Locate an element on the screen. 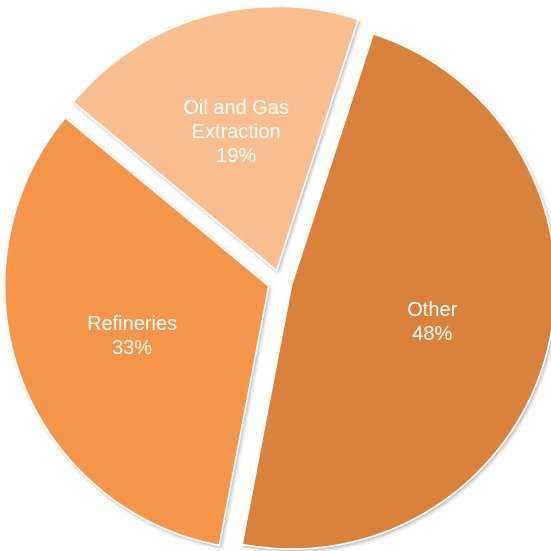 This screenshot has height=551, width=551. slice-label-other: Other 48% is located at coordinates (432, 322).